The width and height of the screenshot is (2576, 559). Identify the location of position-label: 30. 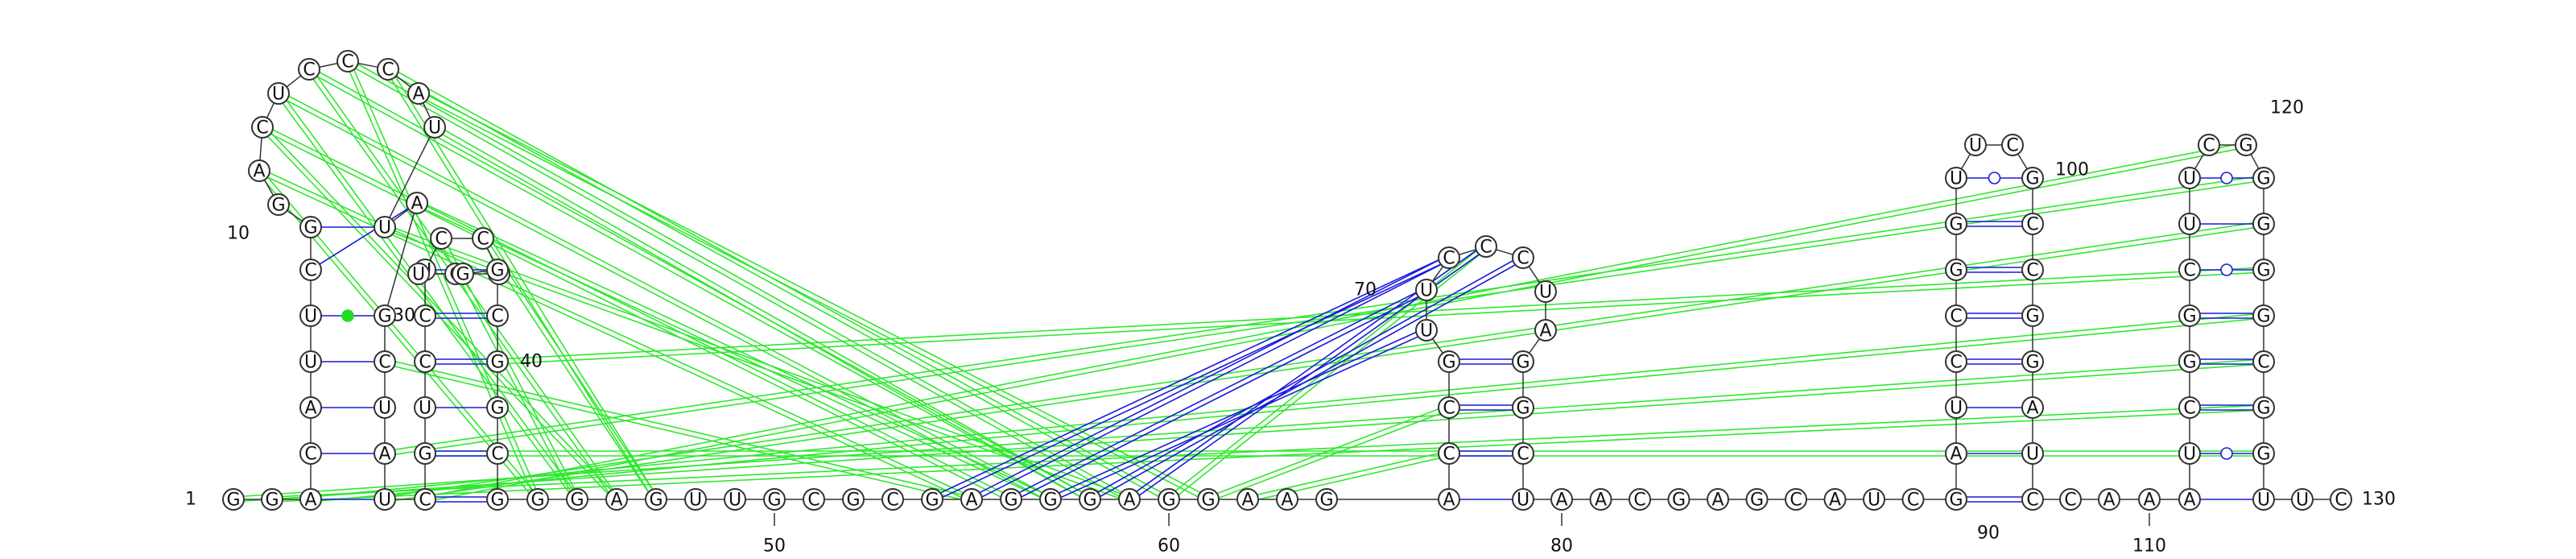
(404, 316).